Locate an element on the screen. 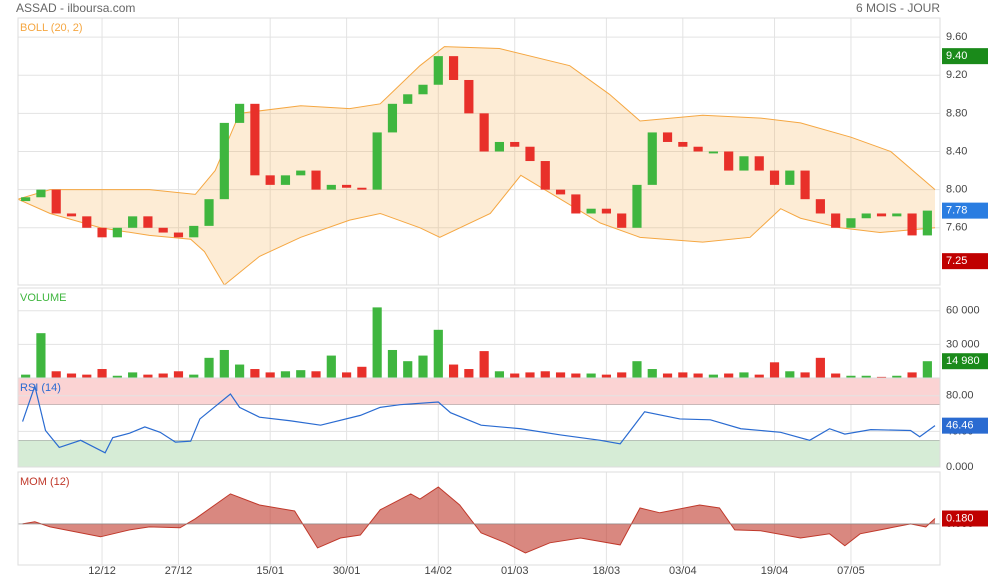  x-tick-label: 03/04 is located at coordinates (683, 571).